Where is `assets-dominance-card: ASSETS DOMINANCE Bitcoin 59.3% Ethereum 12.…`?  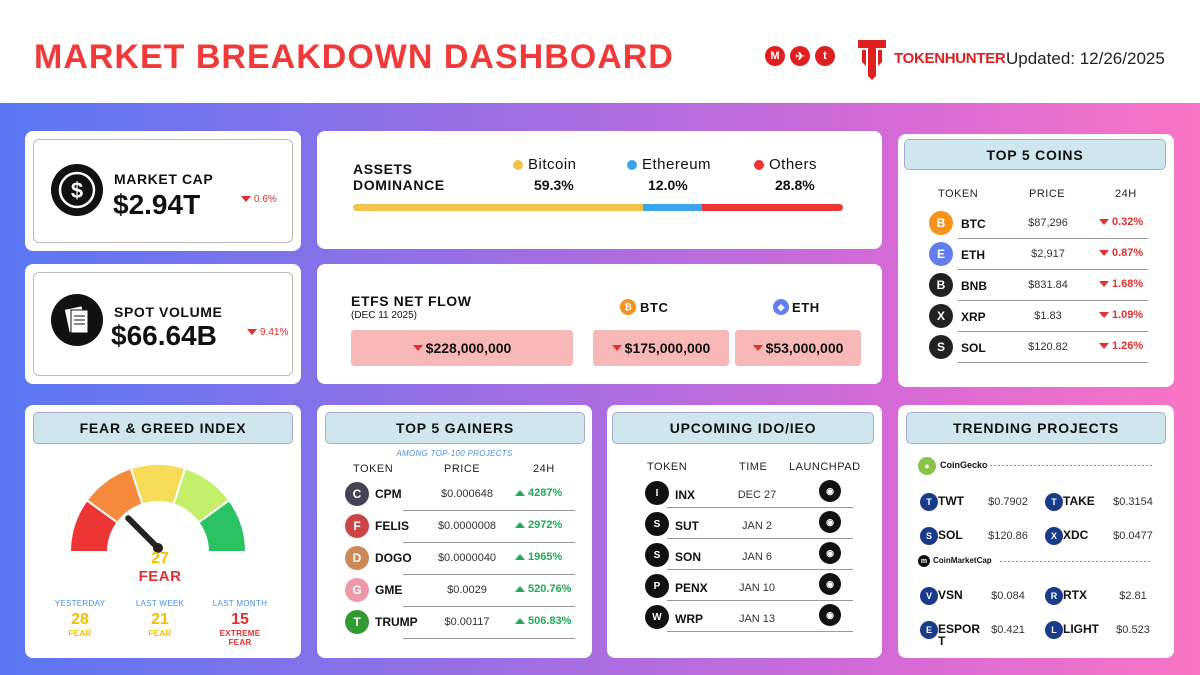
assets-dominance-card: ASSETS DOMINANCE Bitcoin 59.3% Ethereum 12.… is located at coordinates (599, 190).